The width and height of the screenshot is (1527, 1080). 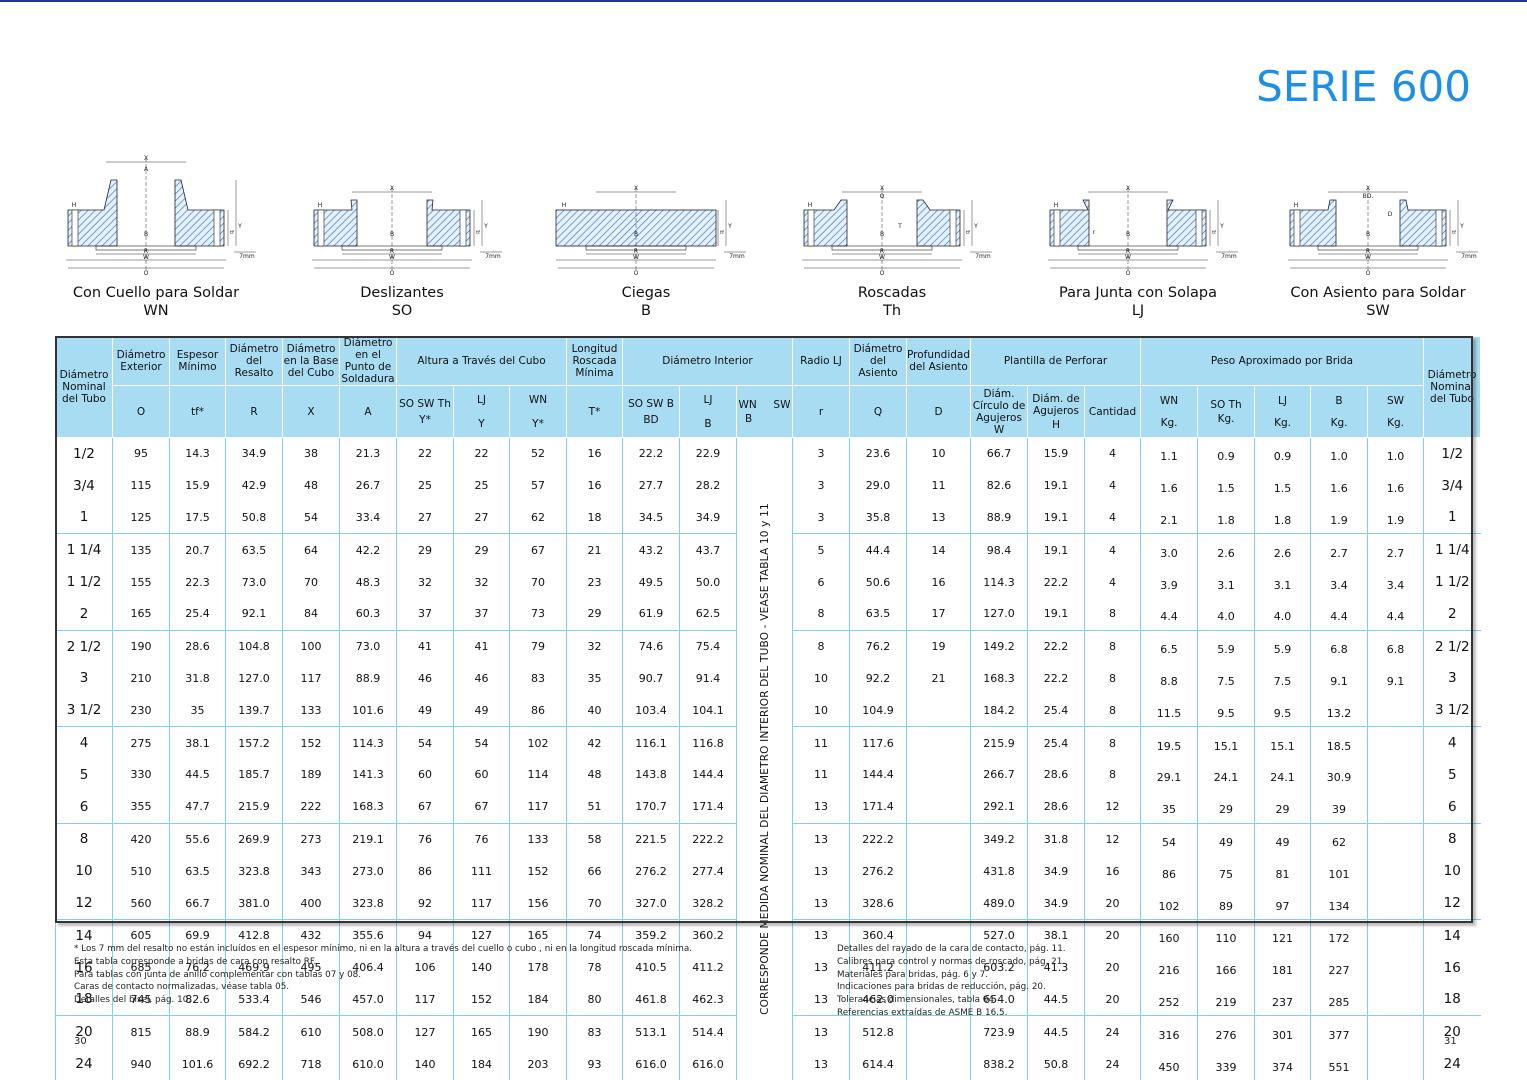 What do you see at coordinates (897, 231) in the screenshot?
I see `flange-drawing-th: RW O X B H Ytf 7mm Q T` at bounding box center [897, 231].